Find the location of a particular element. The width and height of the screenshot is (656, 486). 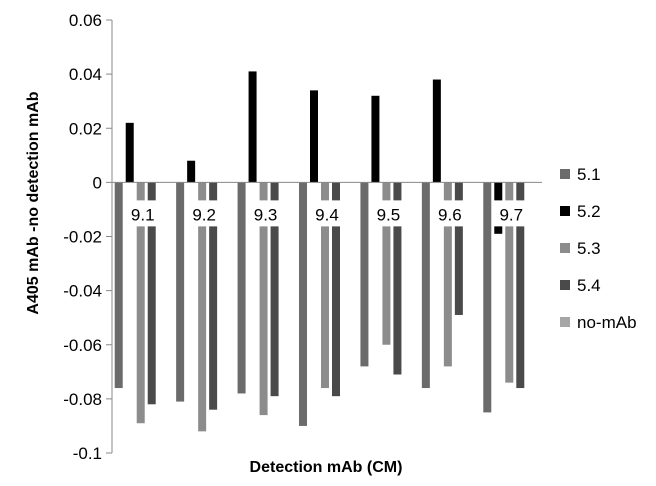

category-label: 9.4 is located at coordinates (327, 214).